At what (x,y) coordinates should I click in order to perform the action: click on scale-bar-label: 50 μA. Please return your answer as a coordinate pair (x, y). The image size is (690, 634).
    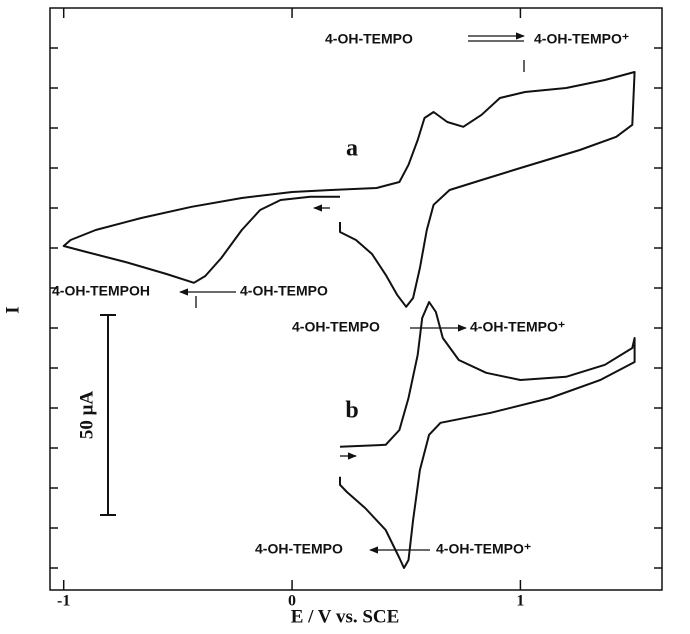
    Looking at the image, I should click on (86, 415).